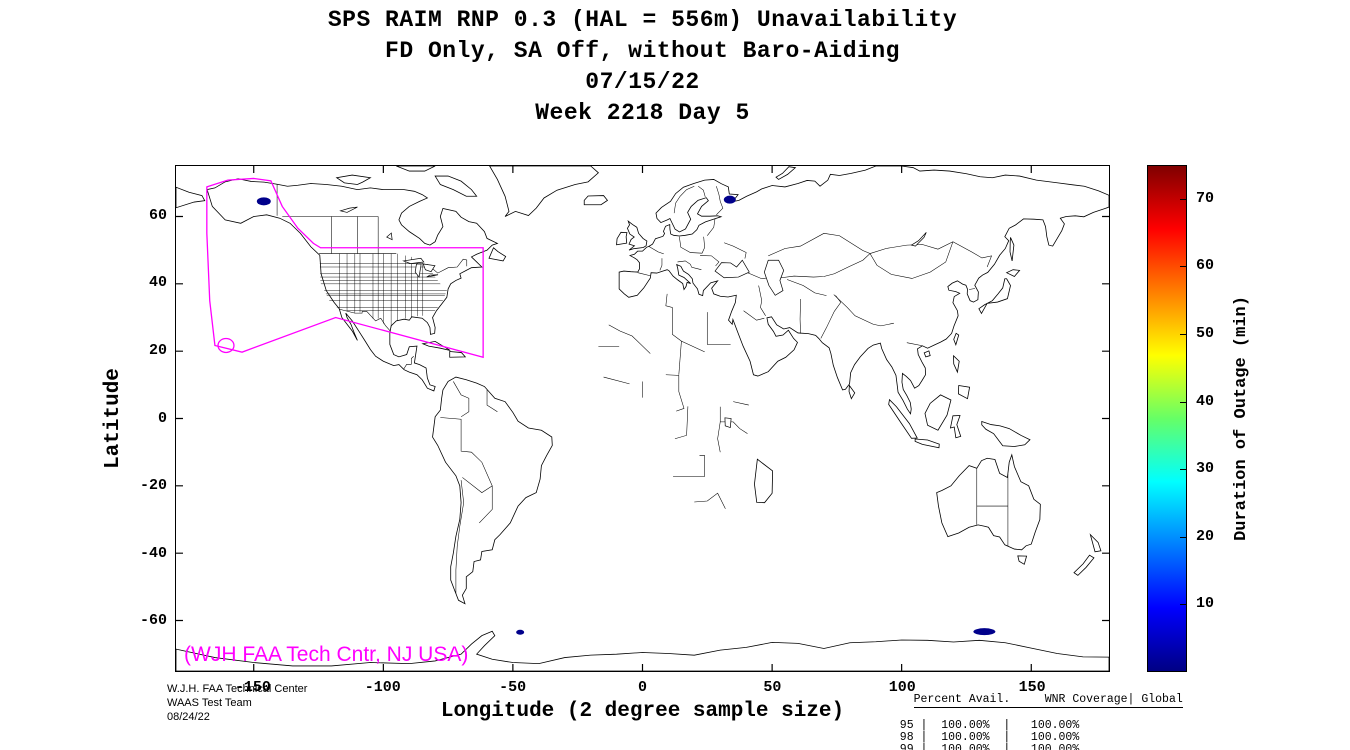 The image size is (1350, 750). What do you see at coordinates (772, 687) in the screenshot?
I see `x-tick-label: 50` at bounding box center [772, 687].